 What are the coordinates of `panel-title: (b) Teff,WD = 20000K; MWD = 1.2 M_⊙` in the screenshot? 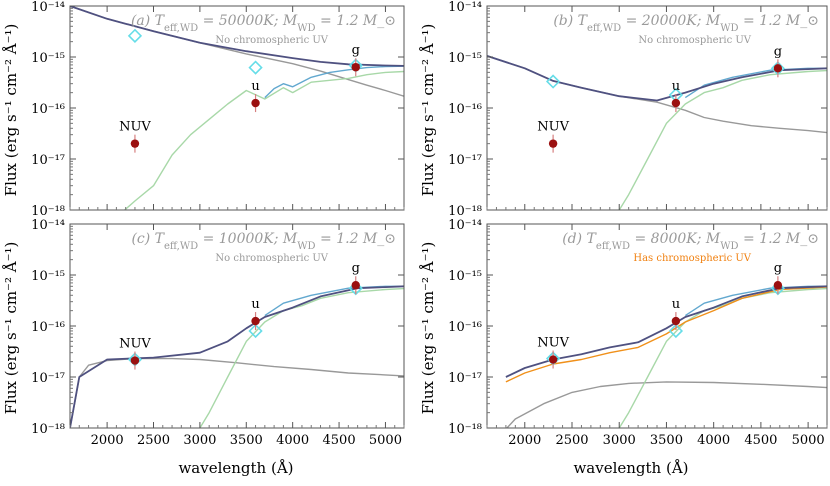 It's located at (686, 23).